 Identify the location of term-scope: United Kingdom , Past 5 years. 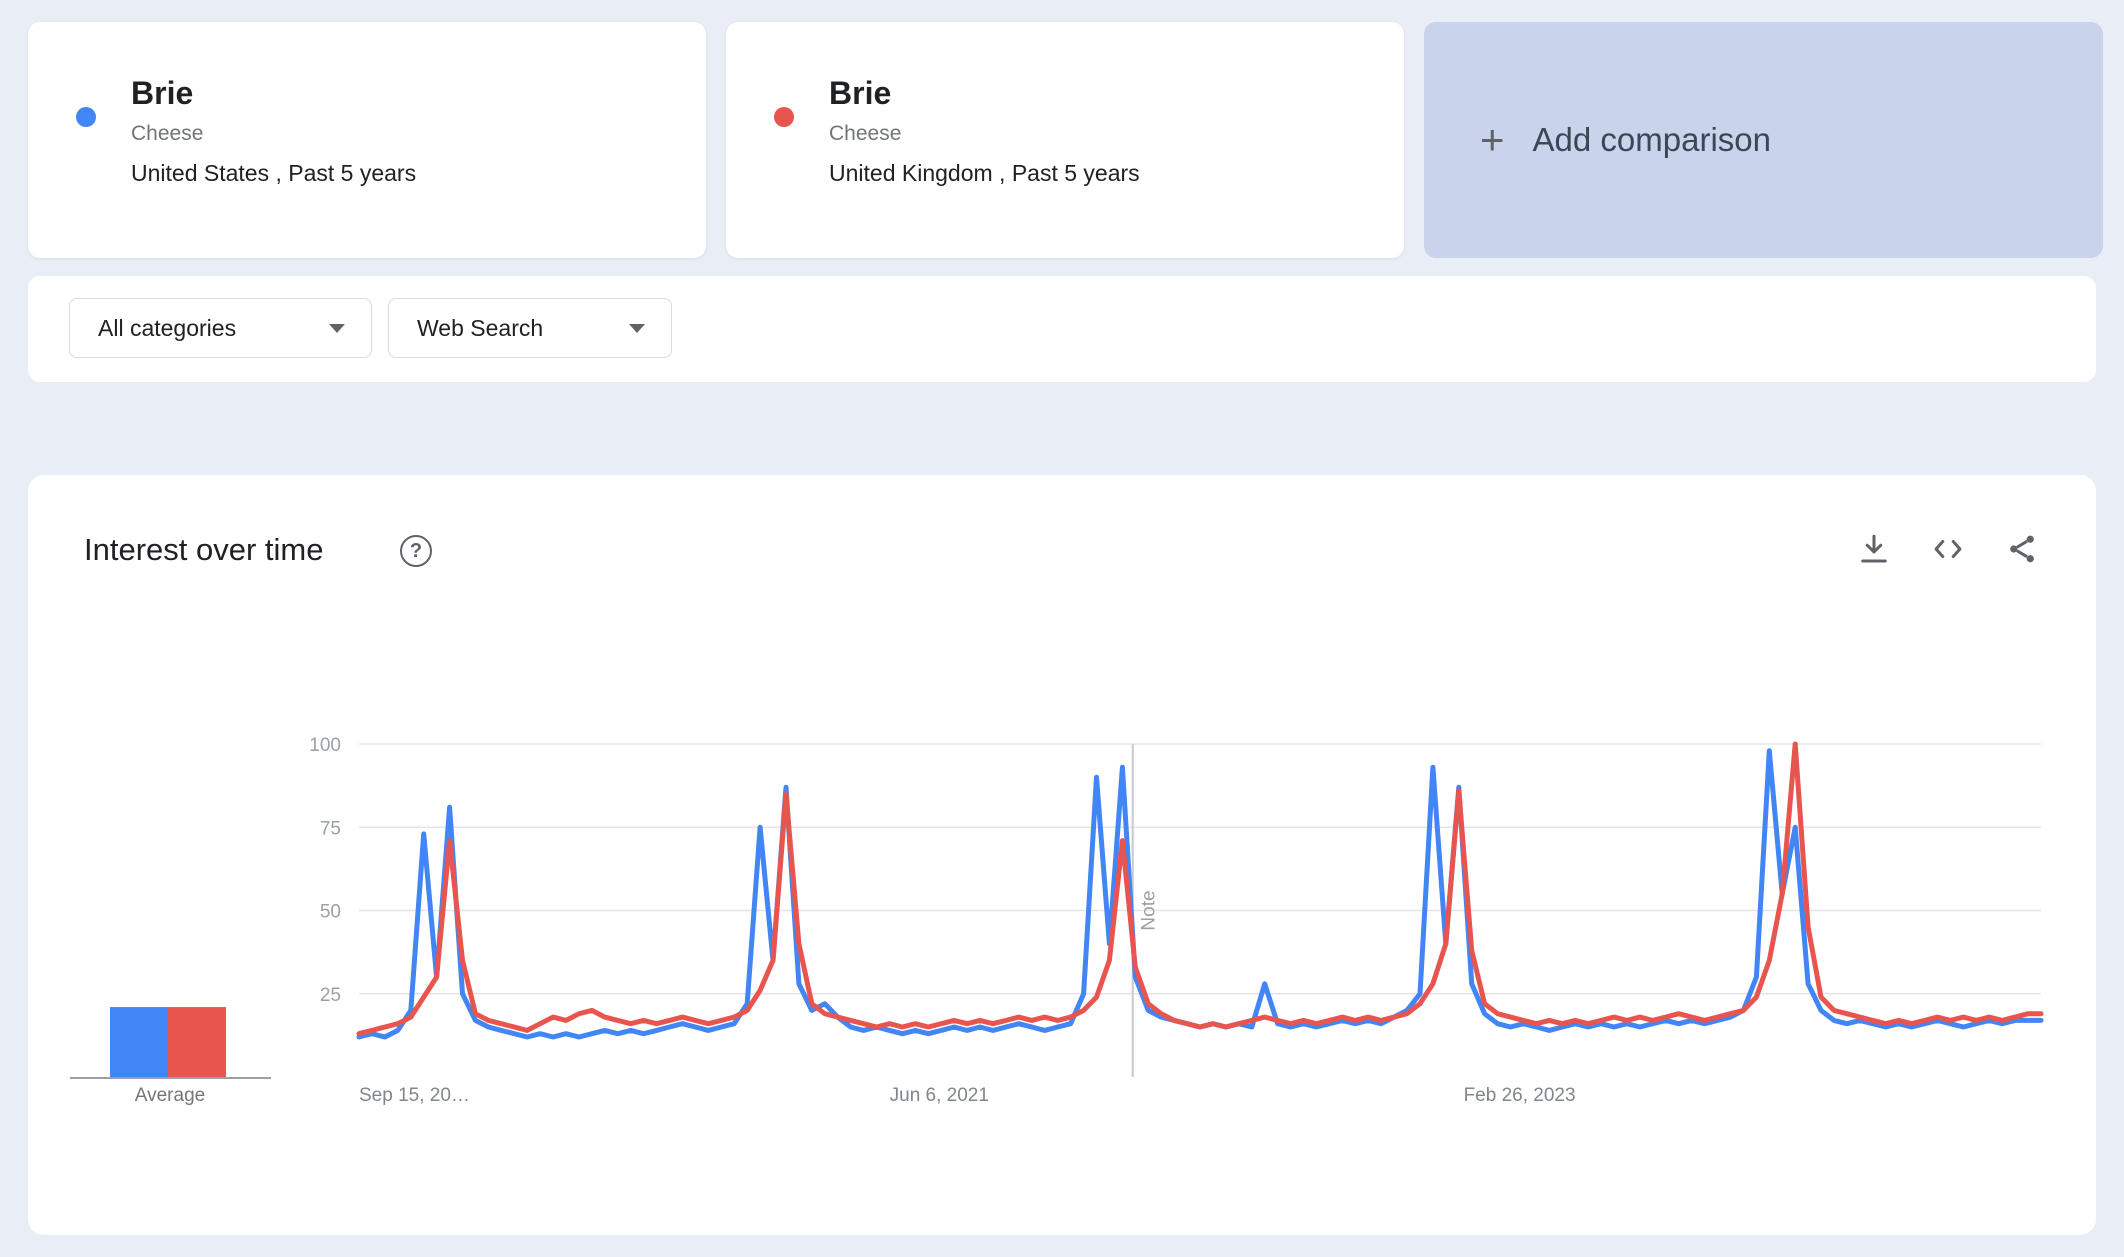
(984, 173).